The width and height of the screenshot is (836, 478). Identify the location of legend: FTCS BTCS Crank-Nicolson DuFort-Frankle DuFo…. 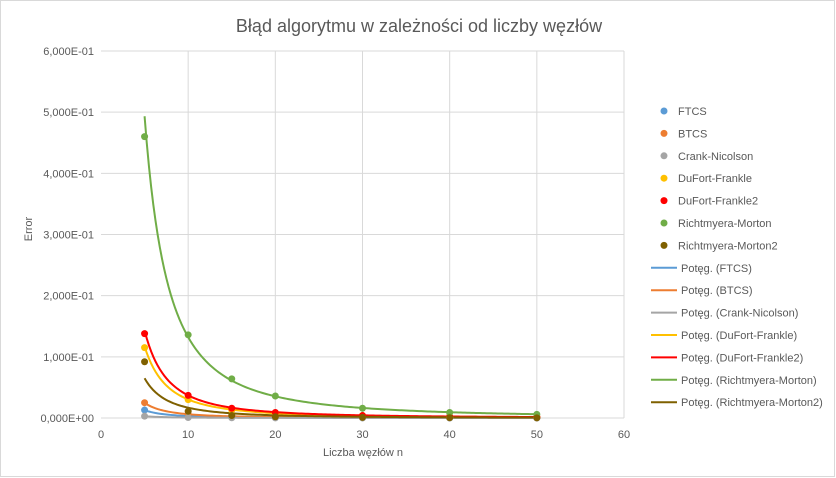
(737, 257).